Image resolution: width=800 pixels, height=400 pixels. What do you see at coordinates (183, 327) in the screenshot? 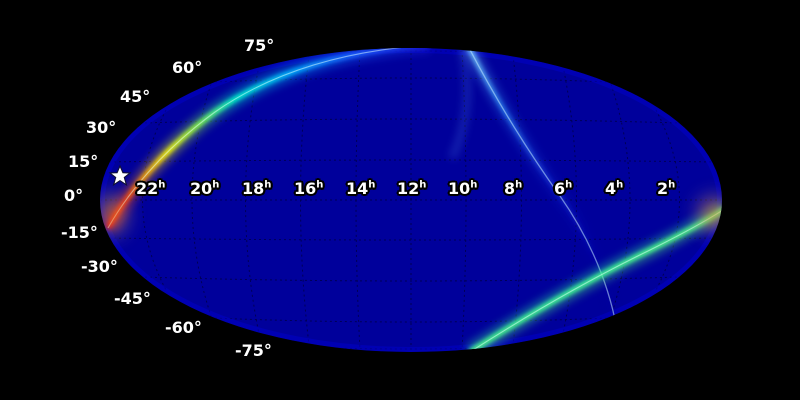
I see `dec-label: -60°` at bounding box center [183, 327].